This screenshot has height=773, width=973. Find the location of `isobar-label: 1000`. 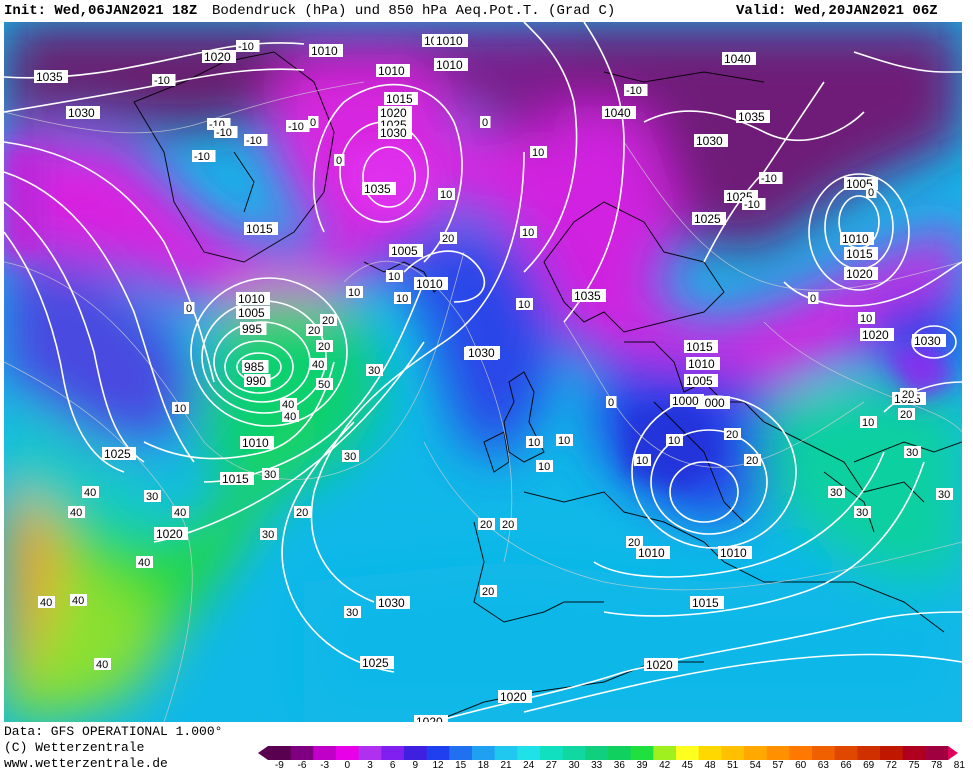

isobar-label: 1000 is located at coordinates (713, 403).